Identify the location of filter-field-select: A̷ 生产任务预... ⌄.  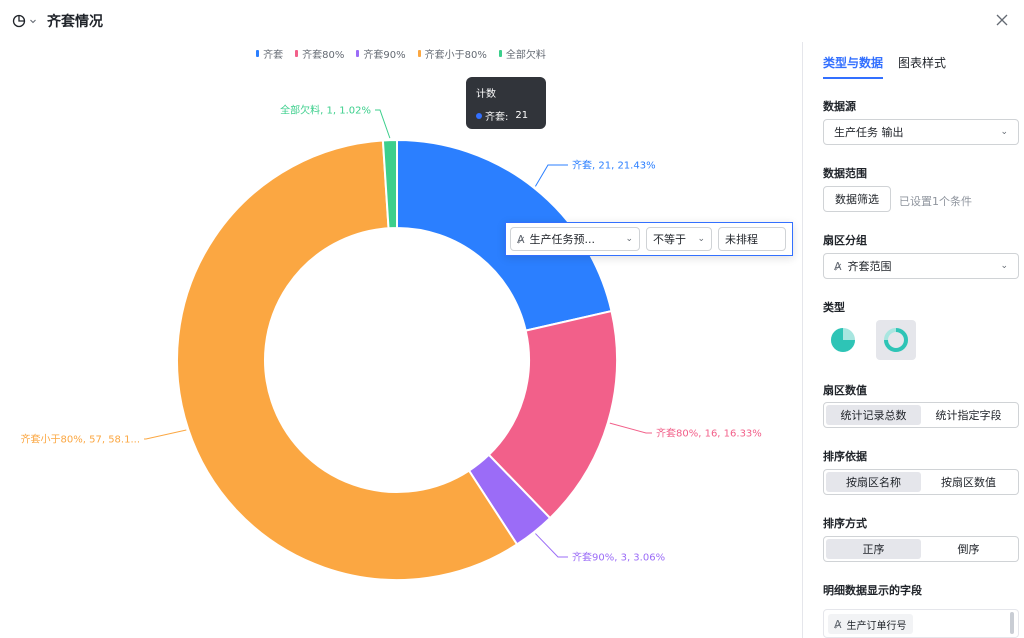
(575, 239).